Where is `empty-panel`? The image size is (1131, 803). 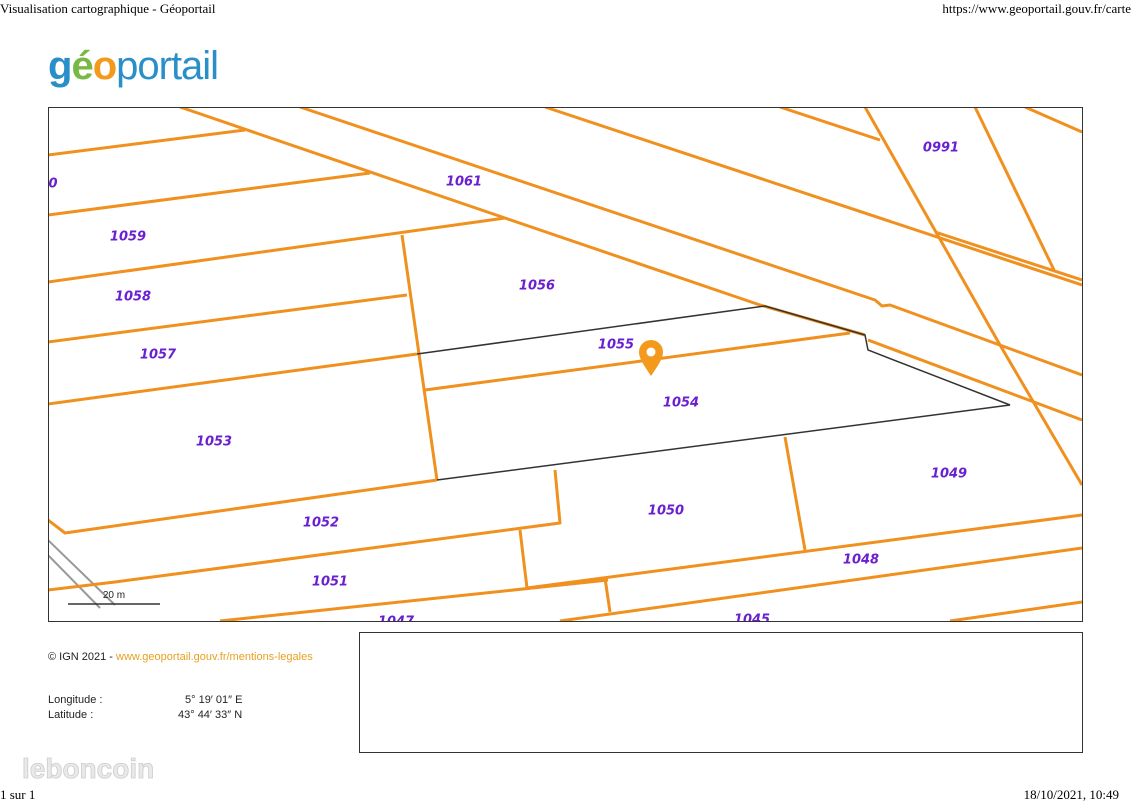 empty-panel is located at coordinates (721, 692).